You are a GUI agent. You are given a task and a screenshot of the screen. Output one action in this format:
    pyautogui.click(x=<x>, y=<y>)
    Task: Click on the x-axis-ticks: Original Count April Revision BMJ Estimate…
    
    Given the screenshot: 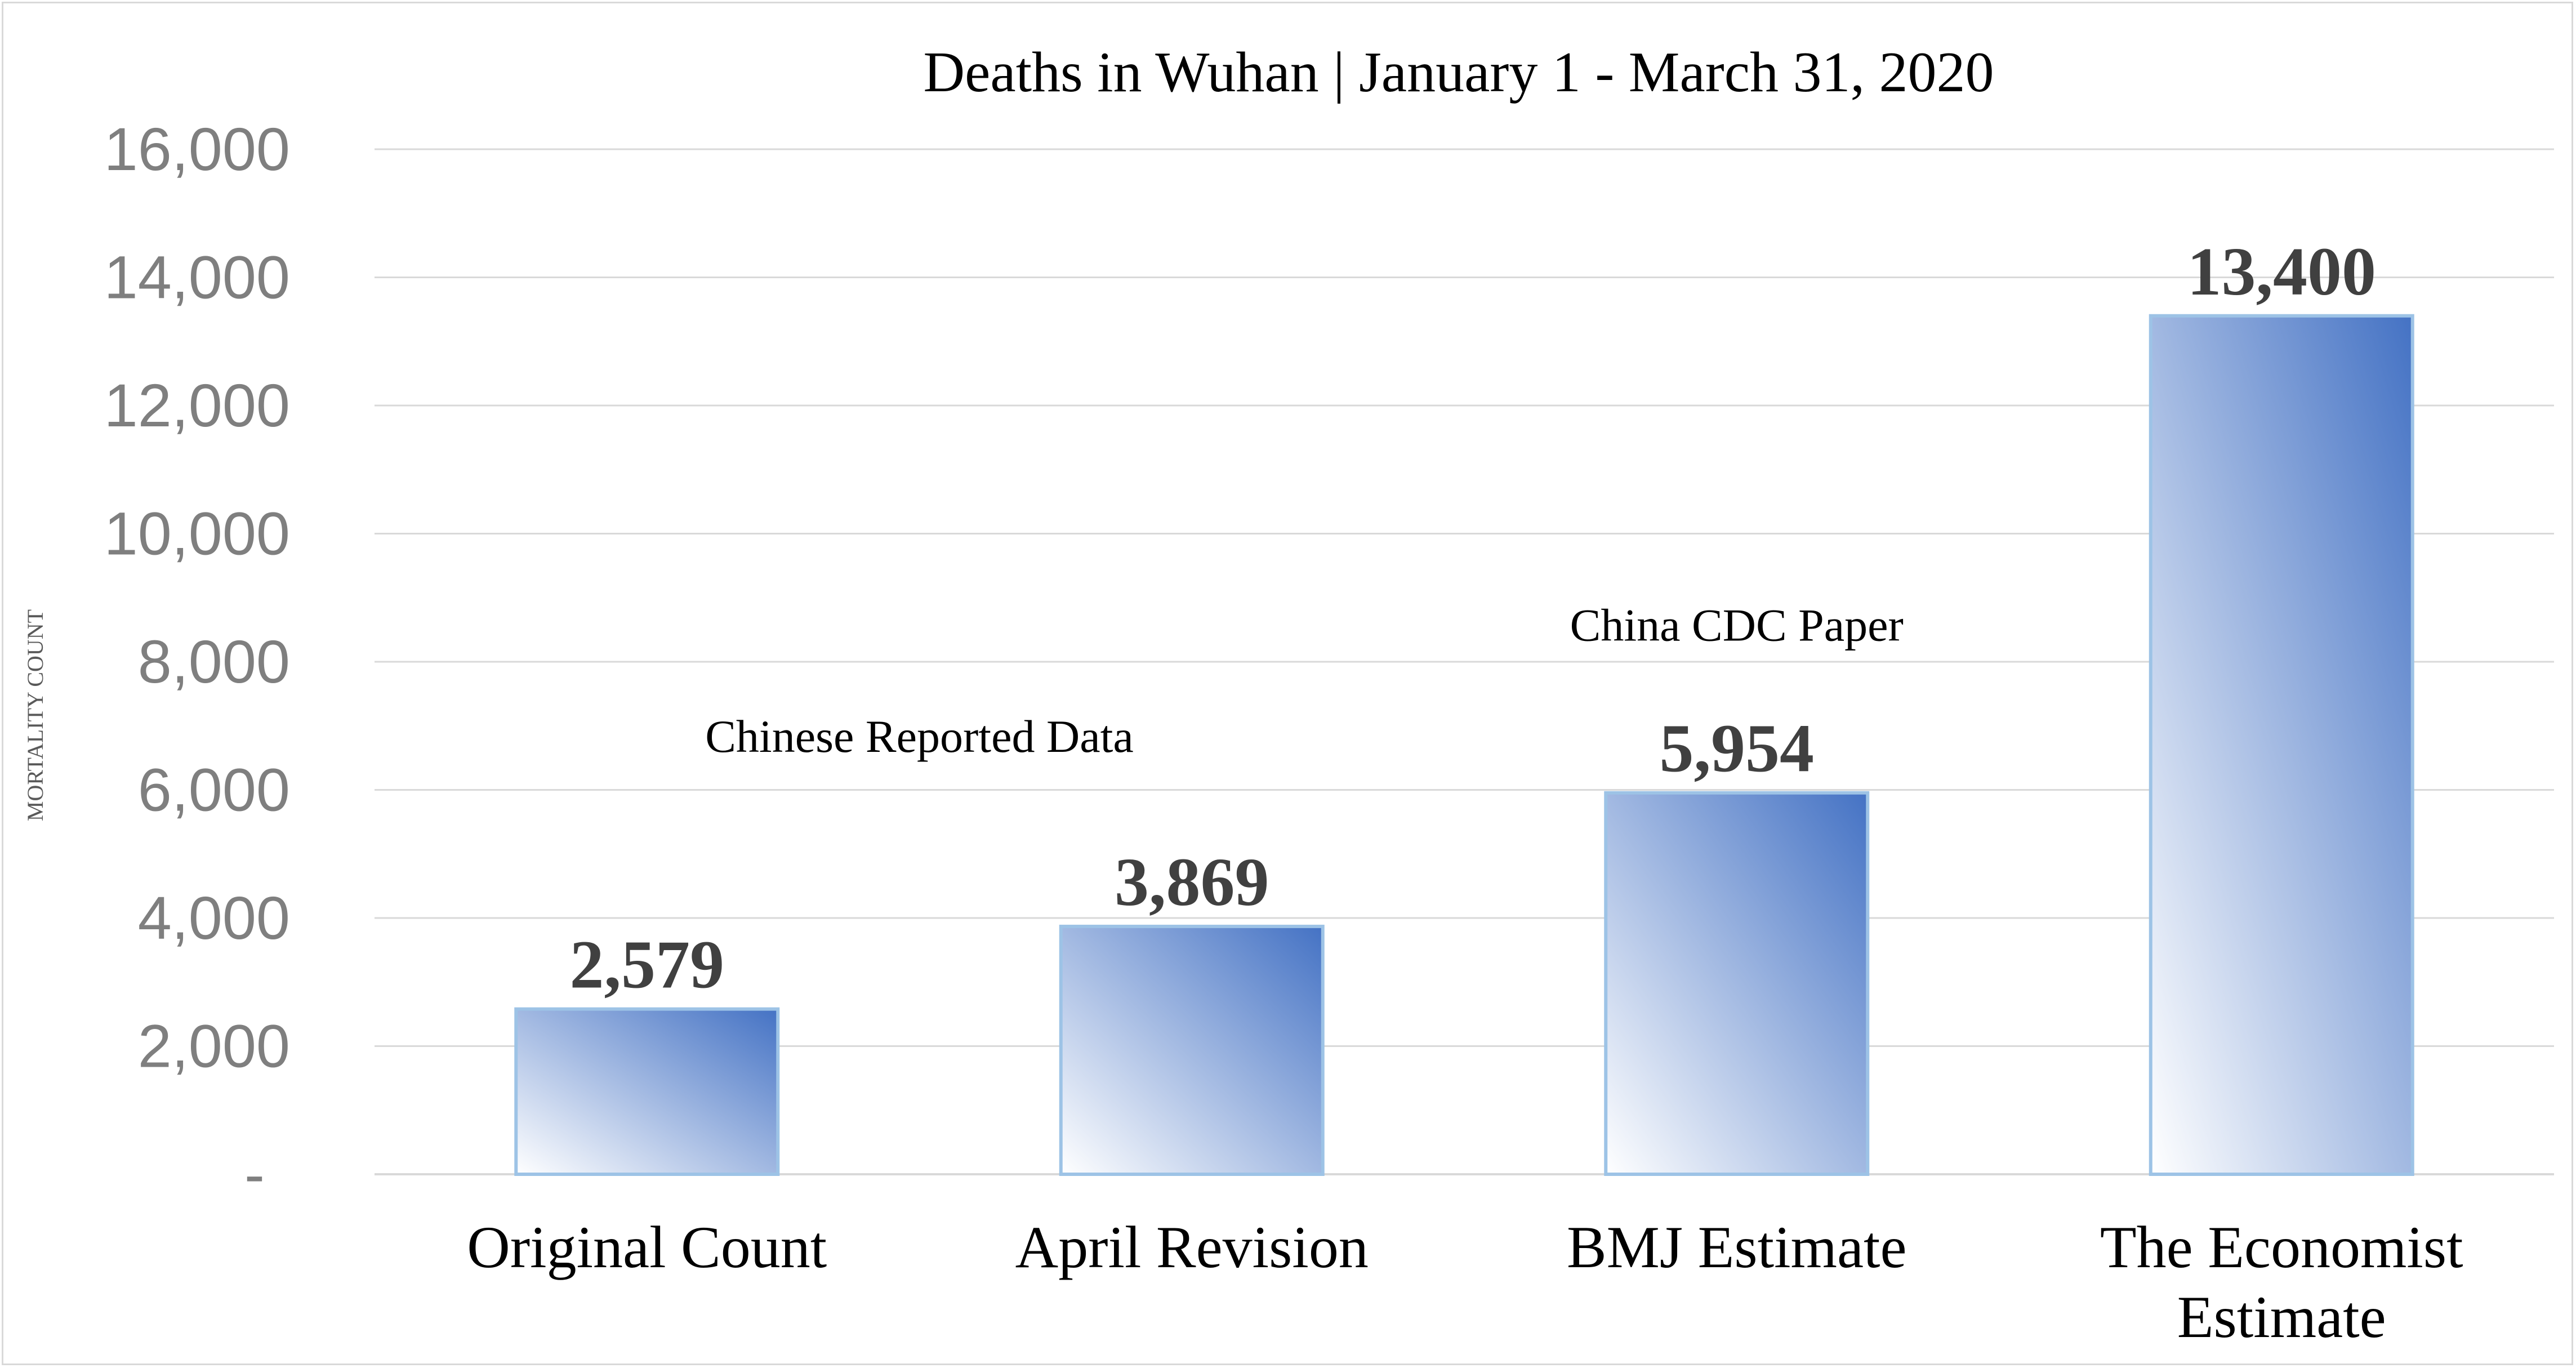 What is the action you would take?
    pyautogui.click(x=1465, y=1282)
    